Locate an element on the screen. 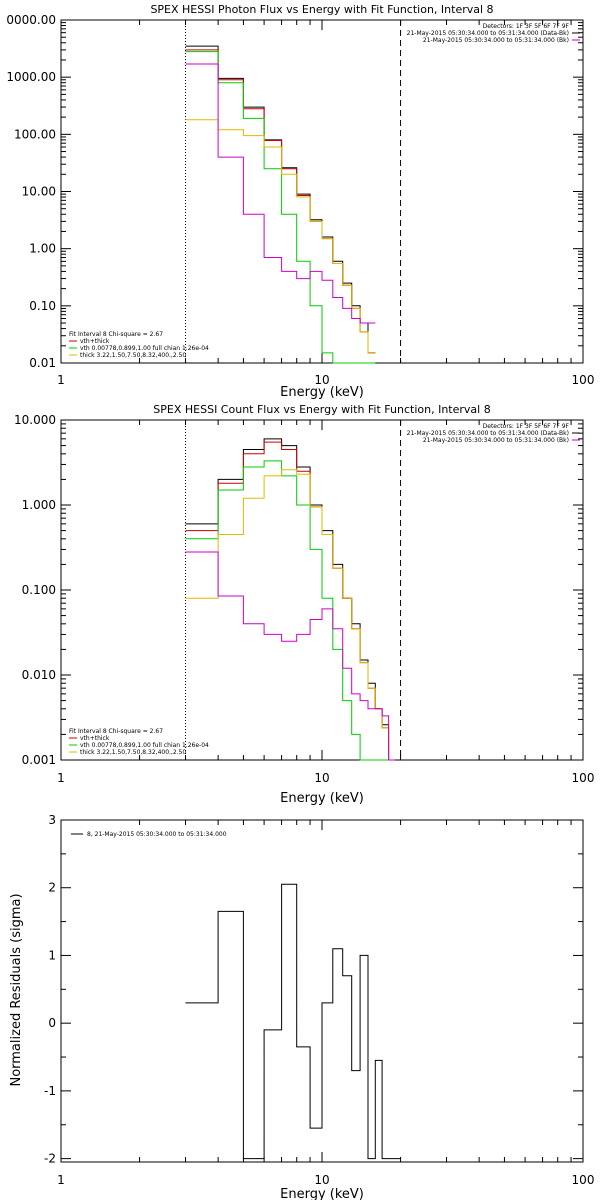 This screenshot has height=1200, width=600. y-tick-label: 0.100 is located at coordinates (39, 590).